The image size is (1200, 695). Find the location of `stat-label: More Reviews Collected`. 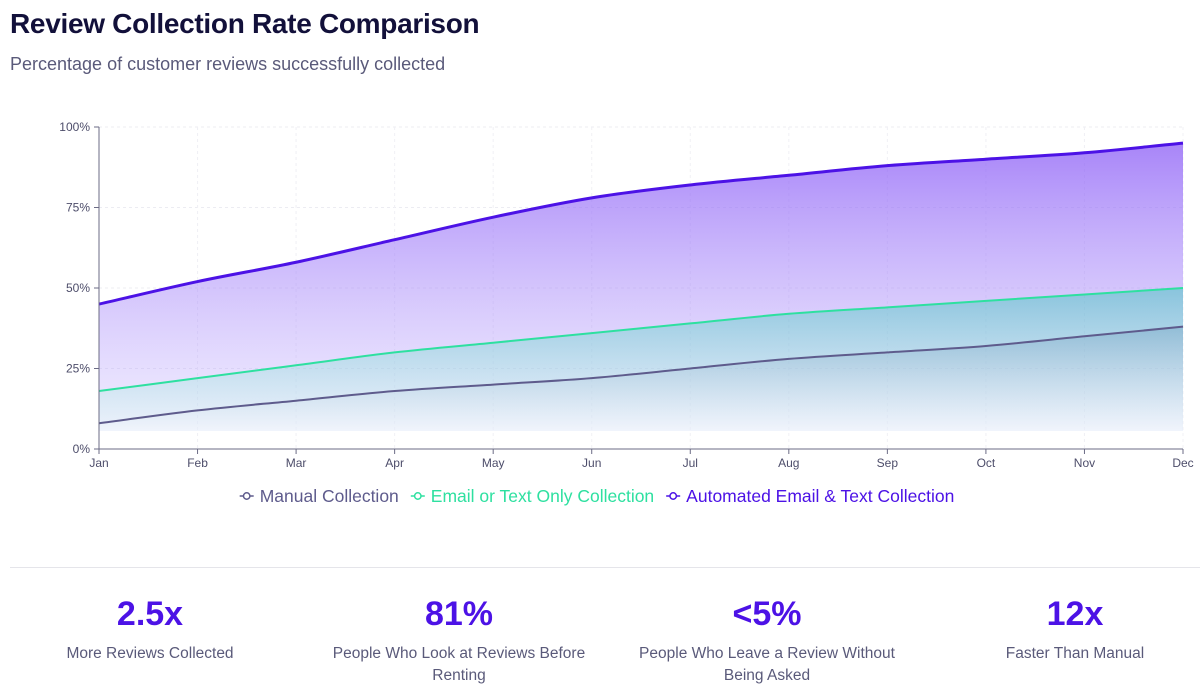

stat-label: More Reviews Collected is located at coordinates (150, 653).